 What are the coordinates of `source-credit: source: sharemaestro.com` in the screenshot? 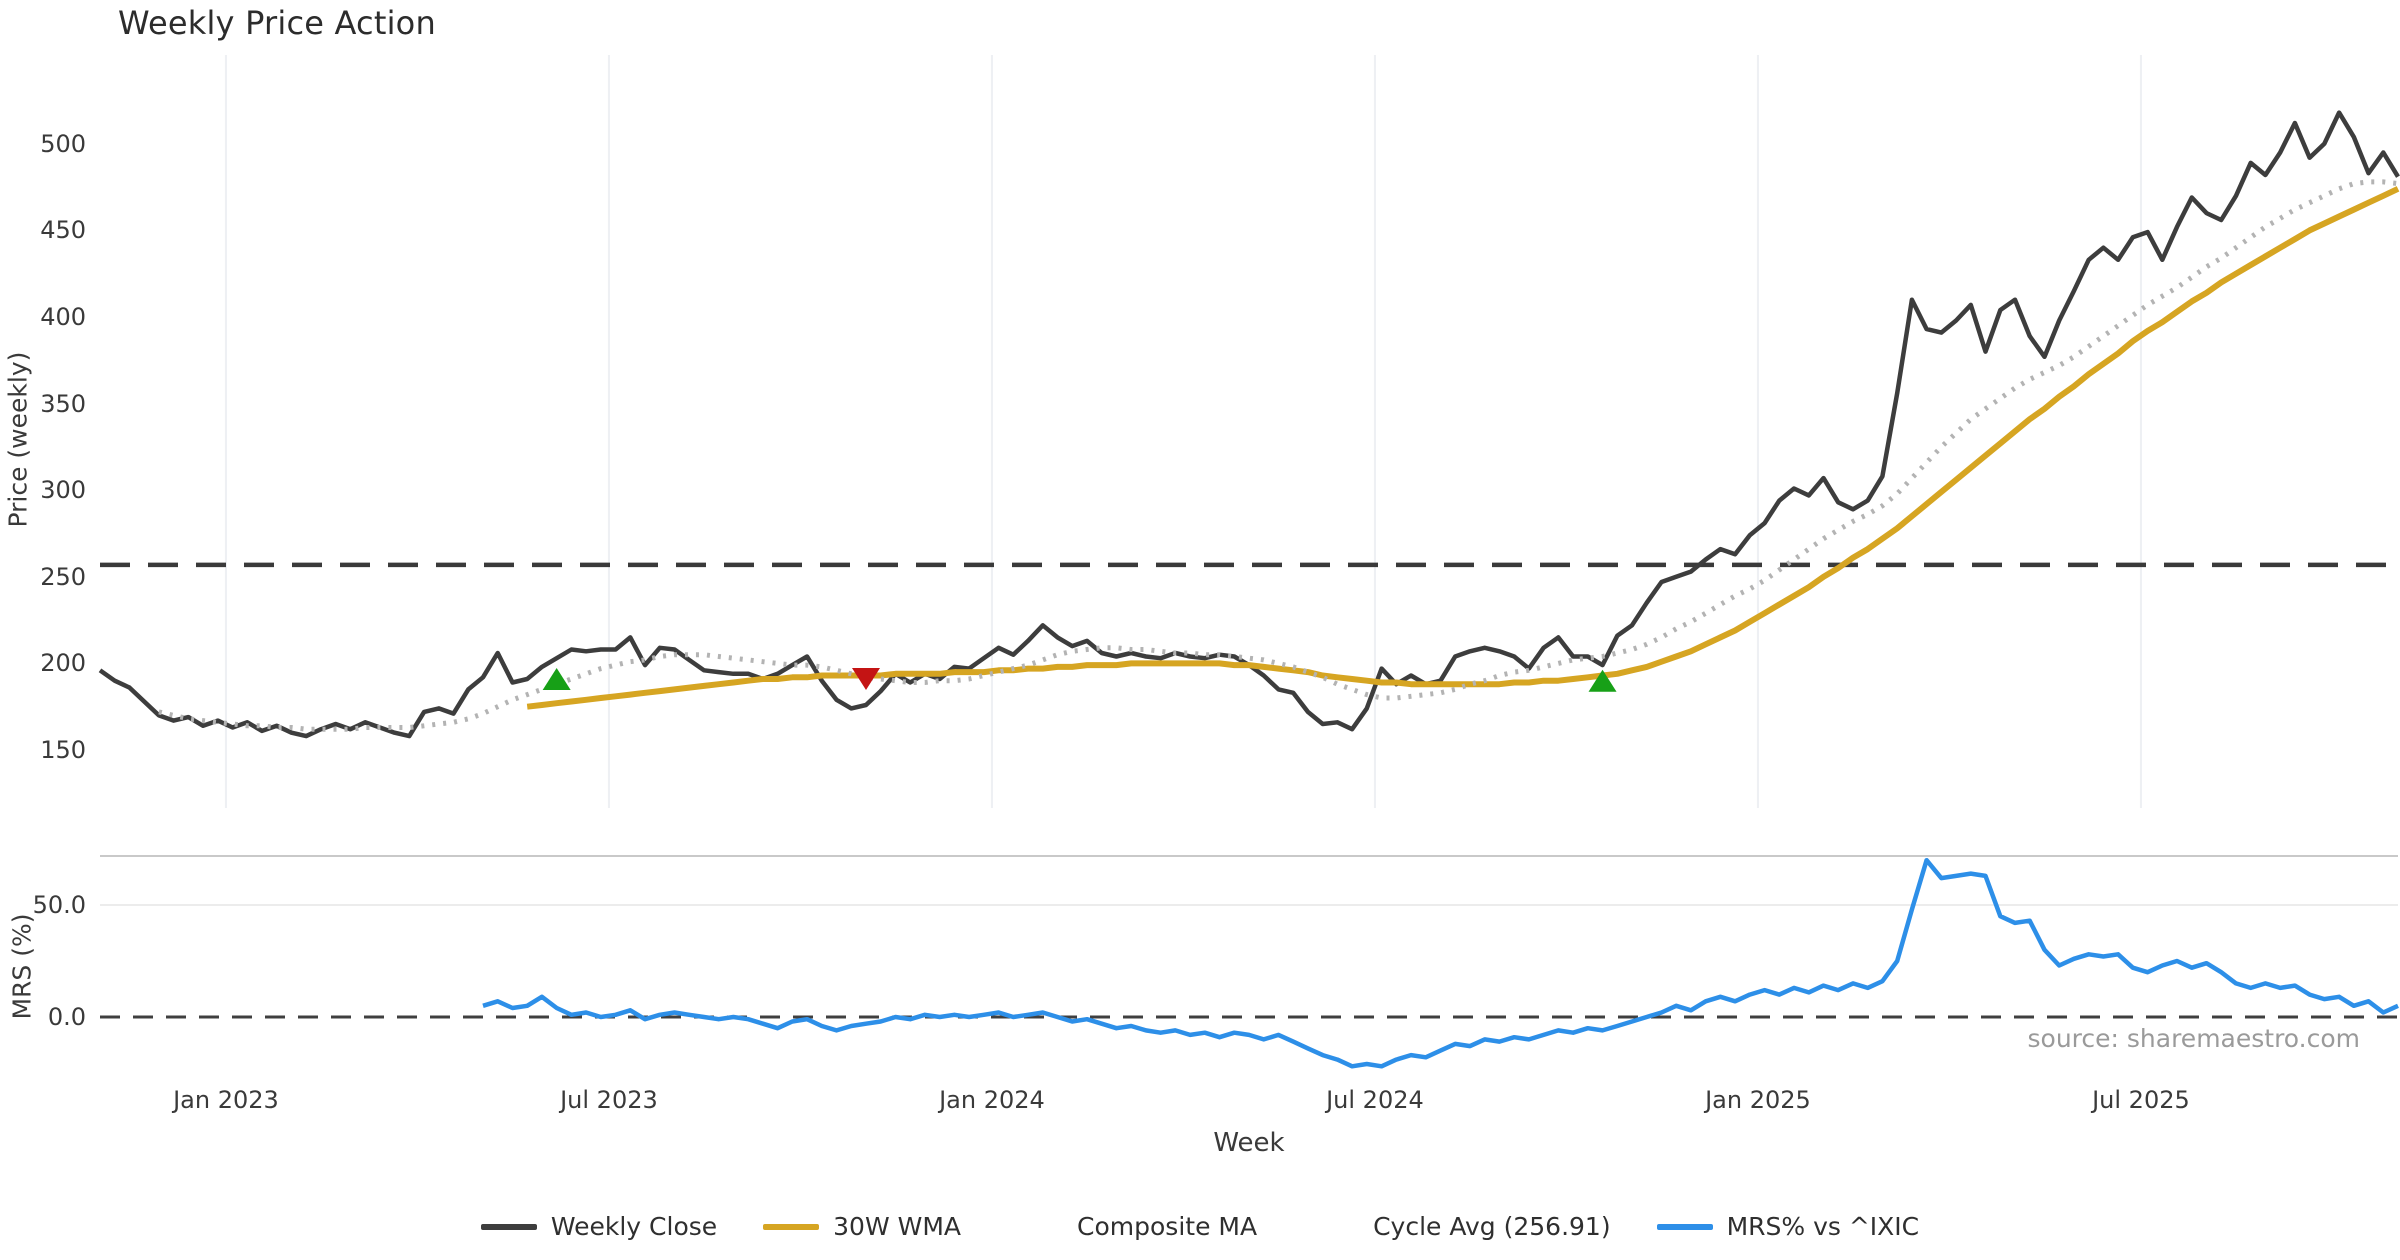 It's located at (2194, 1038).